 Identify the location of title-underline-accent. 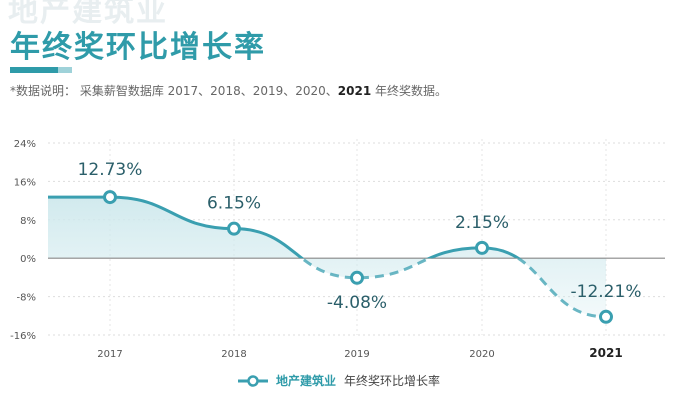
(65, 70).